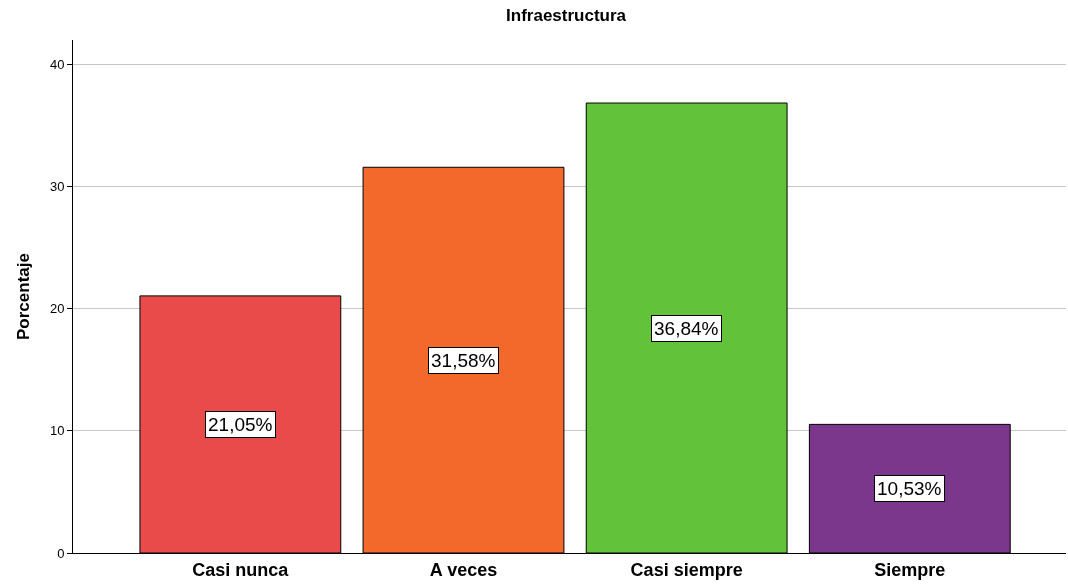 The width and height of the screenshot is (1068, 585). What do you see at coordinates (910, 569) in the screenshot?
I see `x-tick-label: Siempre` at bounding box center [910, 569].